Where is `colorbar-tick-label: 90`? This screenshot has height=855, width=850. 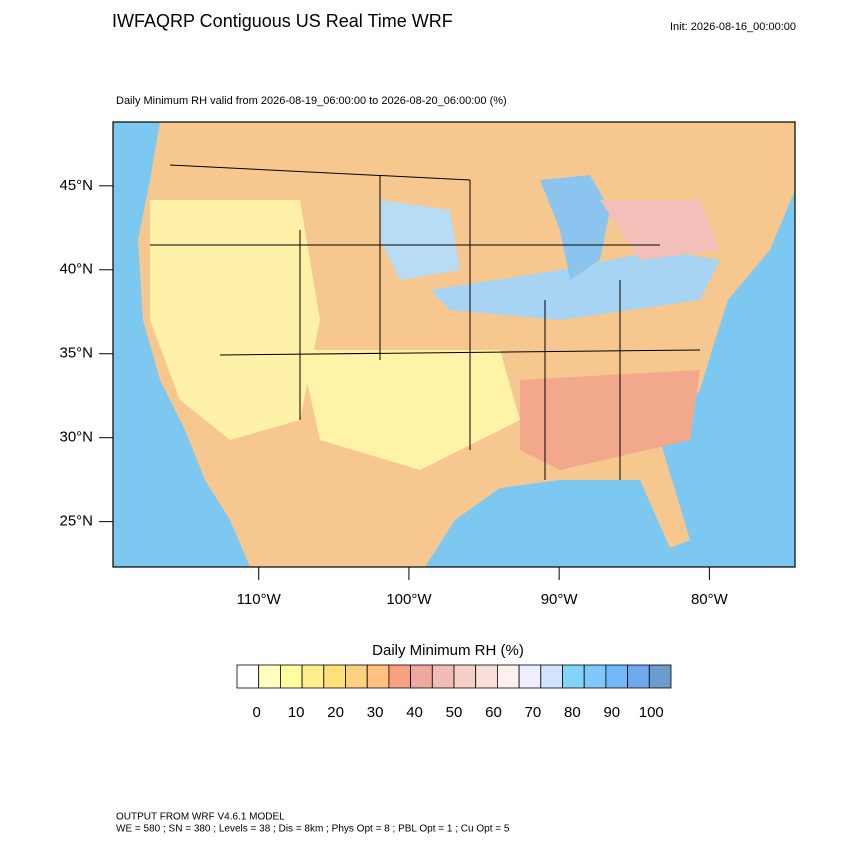
colorbar-tick-label: 90 is located at coordinates (611, 712).